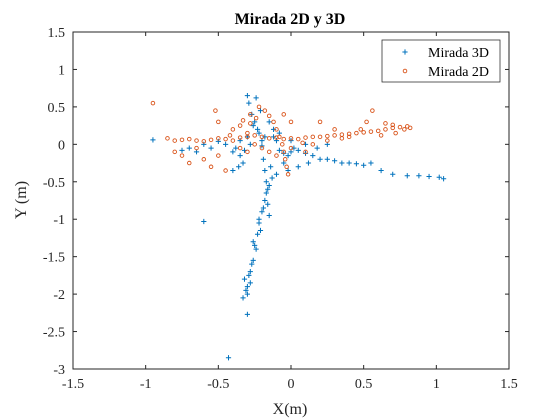 This screenshot has width=560, height=420. Describe the element at coordinates (458, 72) in the screenshot. I see `legend-label-mirada-2d: Mirada 2D` at that location.